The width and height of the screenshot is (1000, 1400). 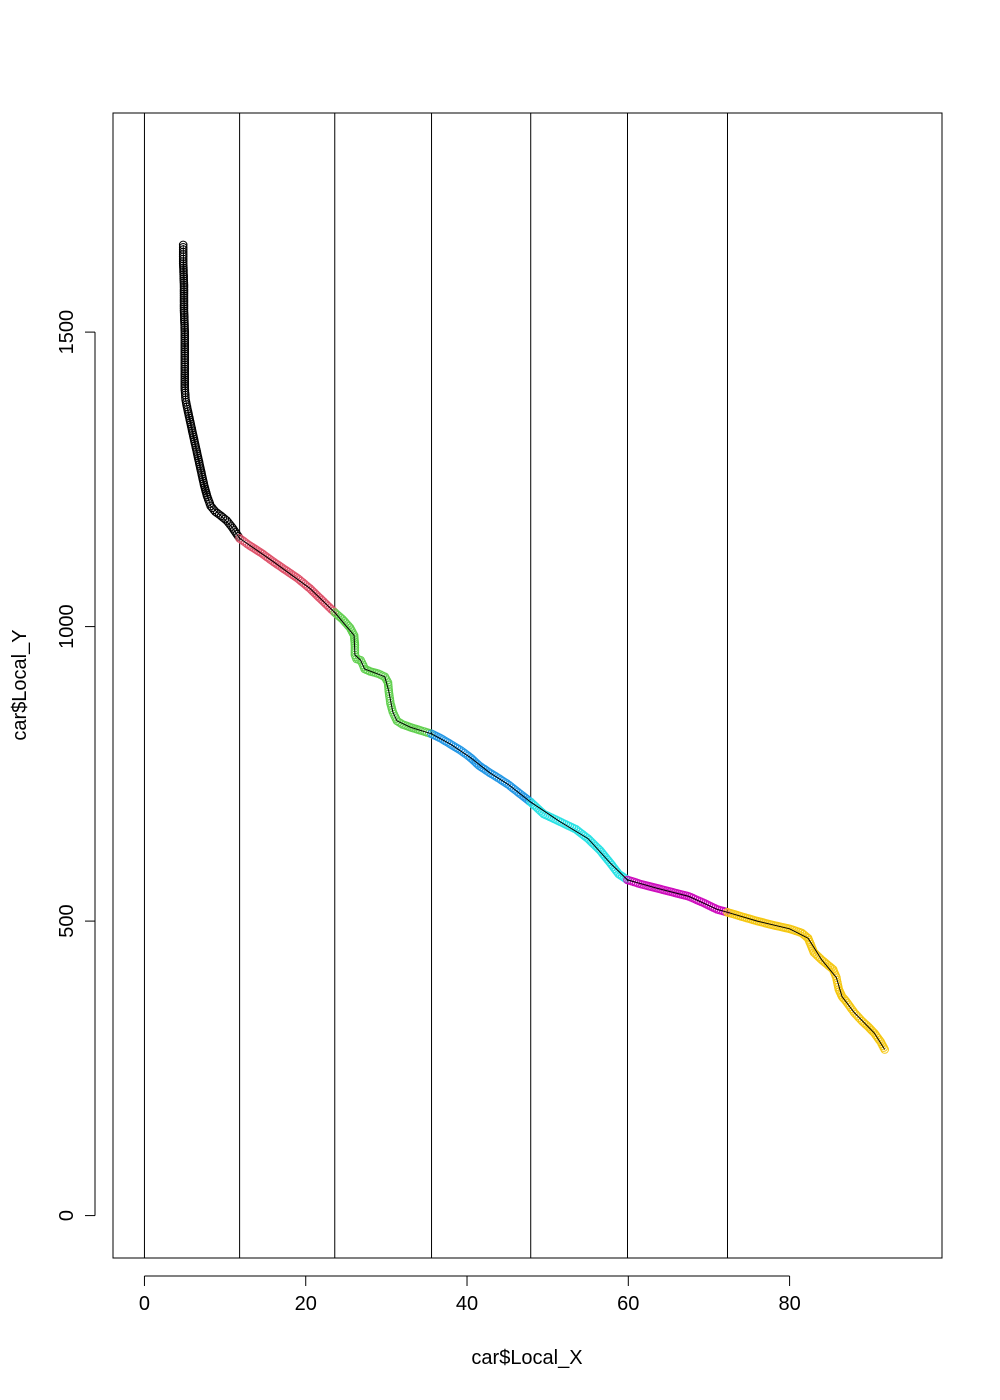 I want to click on x-axis: 0 20 40 60 80, so click(x=470, y=1295).